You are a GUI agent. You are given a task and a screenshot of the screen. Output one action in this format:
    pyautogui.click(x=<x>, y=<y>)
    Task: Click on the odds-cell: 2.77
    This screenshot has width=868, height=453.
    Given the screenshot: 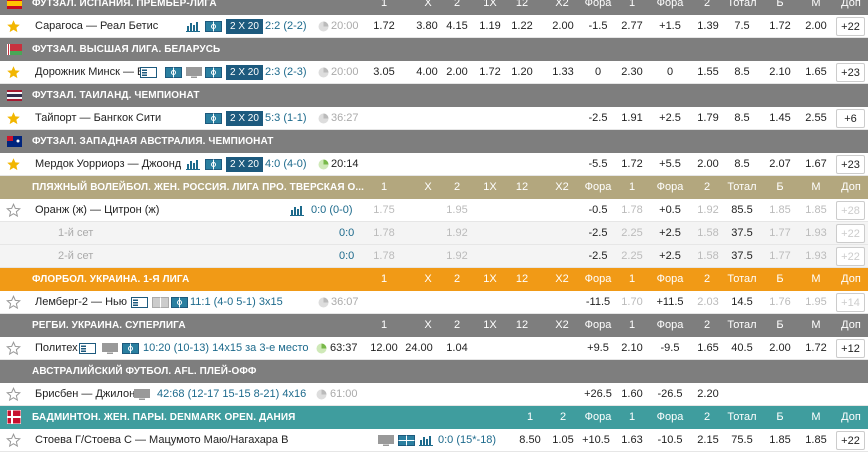 What is the action you would take?
    pyautogui.click(x=632, y=26)
    